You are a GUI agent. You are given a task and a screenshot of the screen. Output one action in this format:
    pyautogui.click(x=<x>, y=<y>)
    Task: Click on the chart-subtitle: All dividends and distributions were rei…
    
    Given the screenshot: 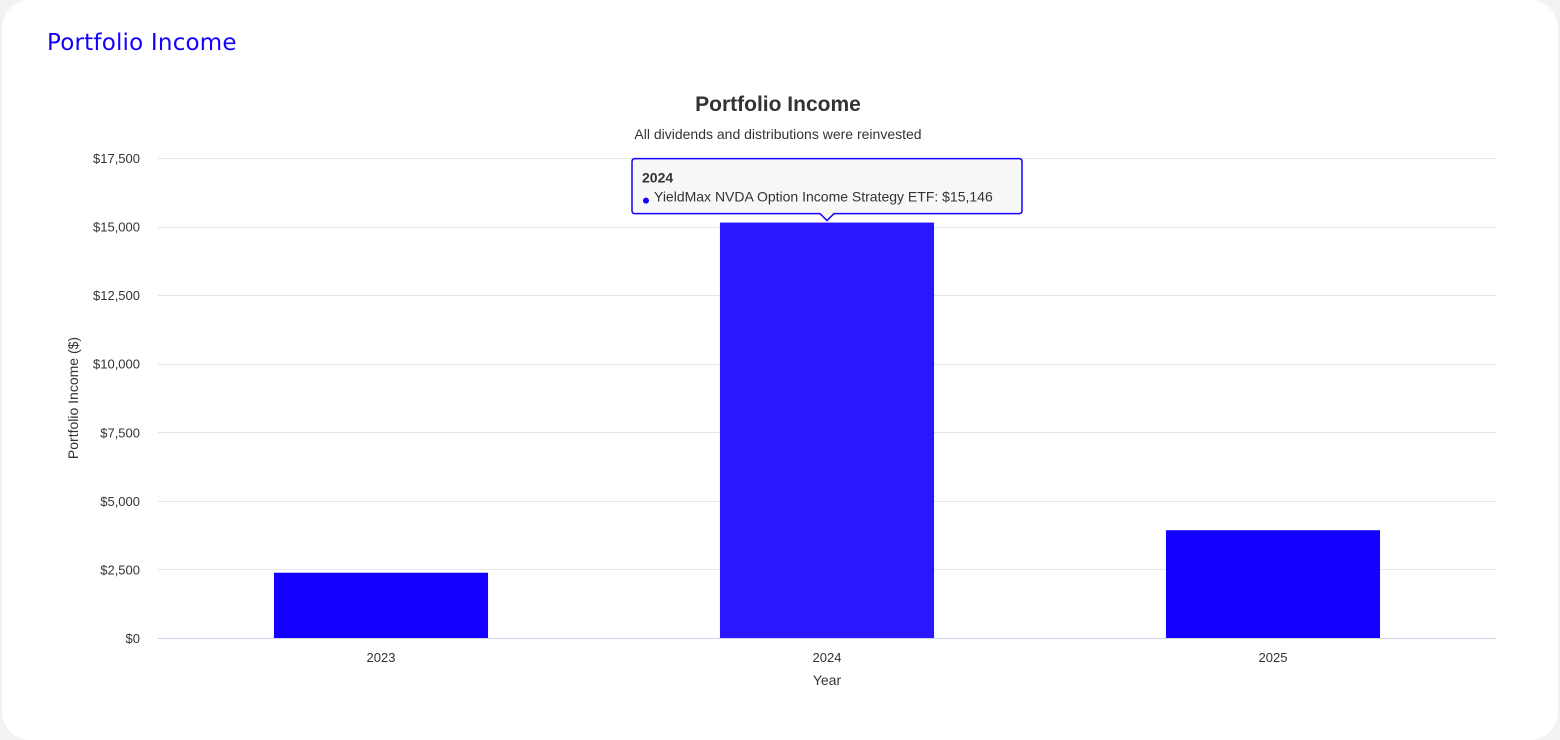 What is the action you would take?
    pyautogui.click(x=777, y=134)
    